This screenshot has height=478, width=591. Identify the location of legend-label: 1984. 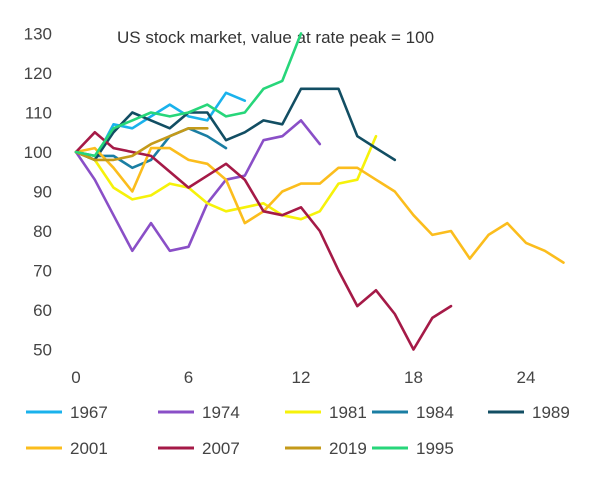
(435, 412).